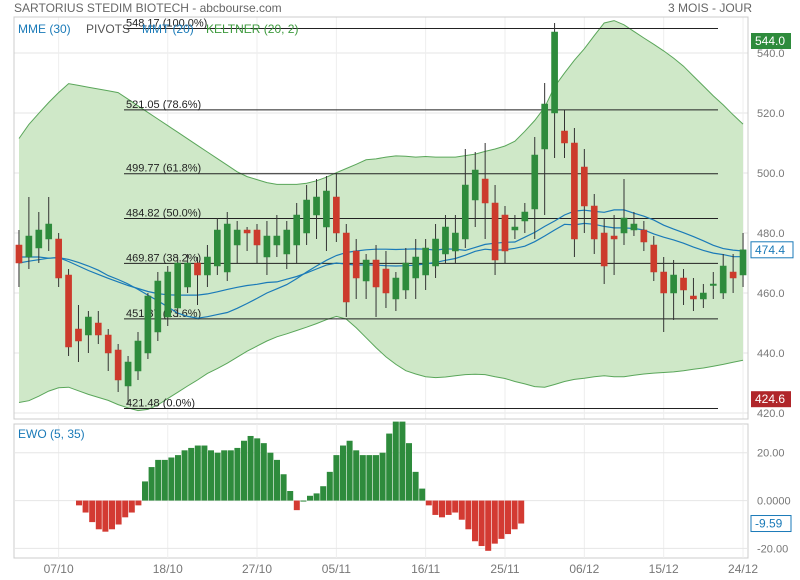 The height and width of the screenshot is (580, 800). Describe the element at coordinates (160, 404) in the screenshot. I see `fib-label: 421.48 (0.0%)` at that location.